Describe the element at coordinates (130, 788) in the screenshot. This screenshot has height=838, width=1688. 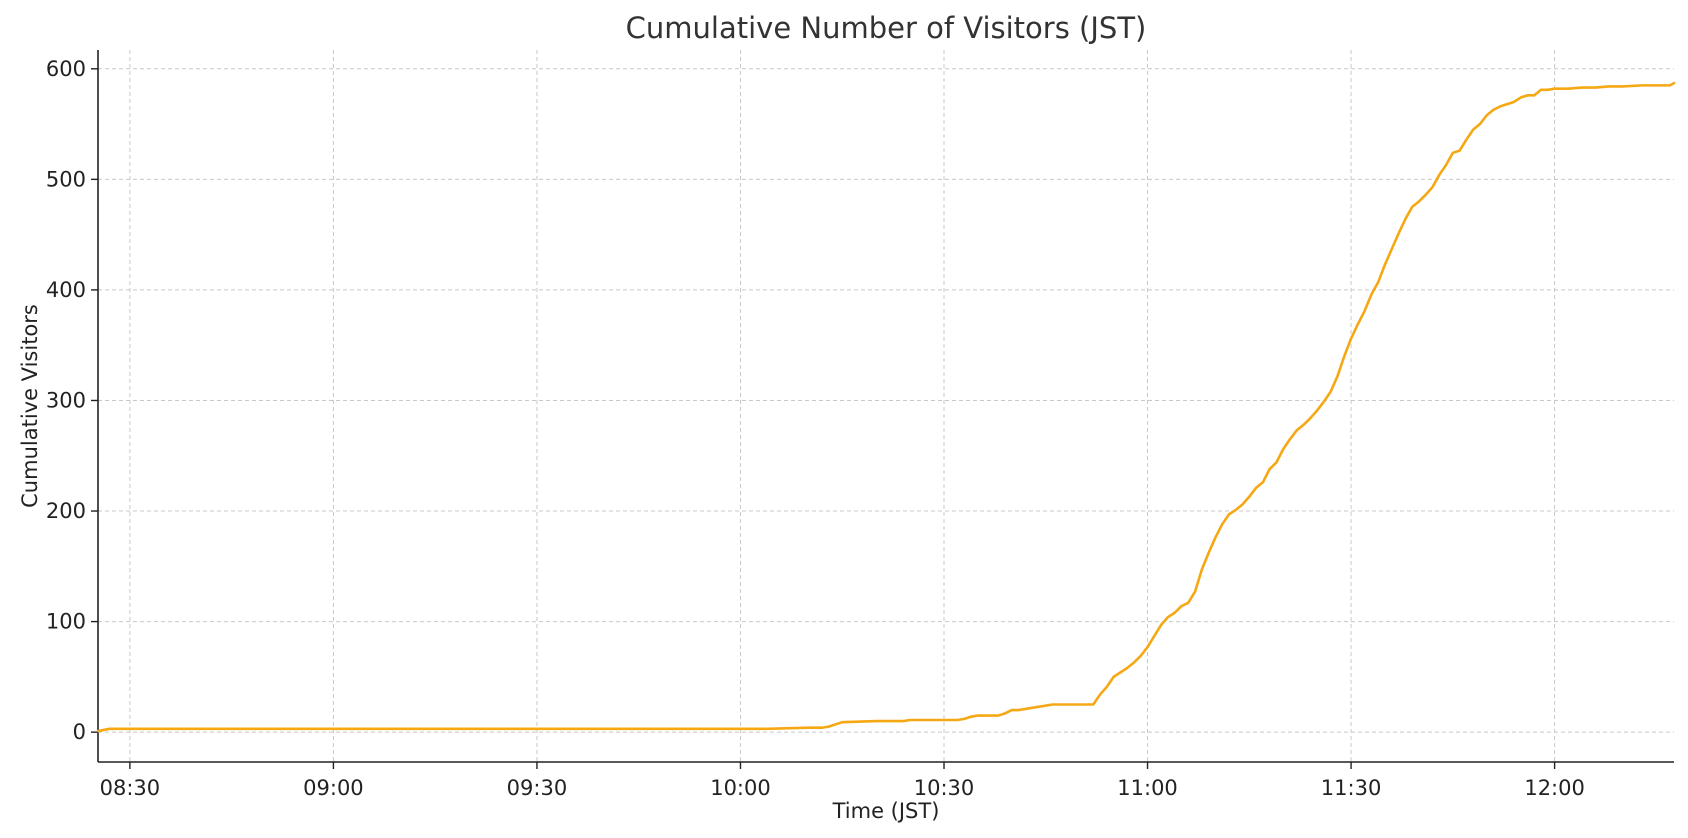
I see `x-tick-label: 08:30` at that location.